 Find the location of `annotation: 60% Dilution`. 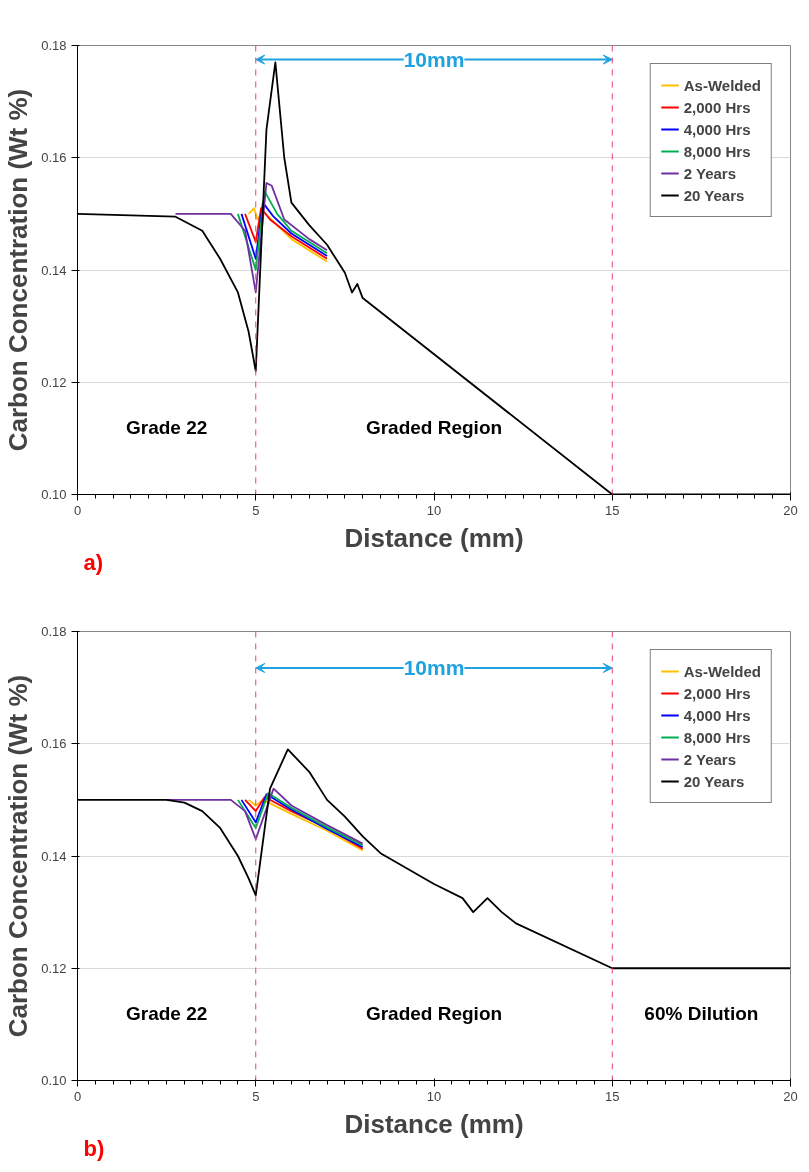

annotation: 60% Dilution is located at coordinates (701, 1013).